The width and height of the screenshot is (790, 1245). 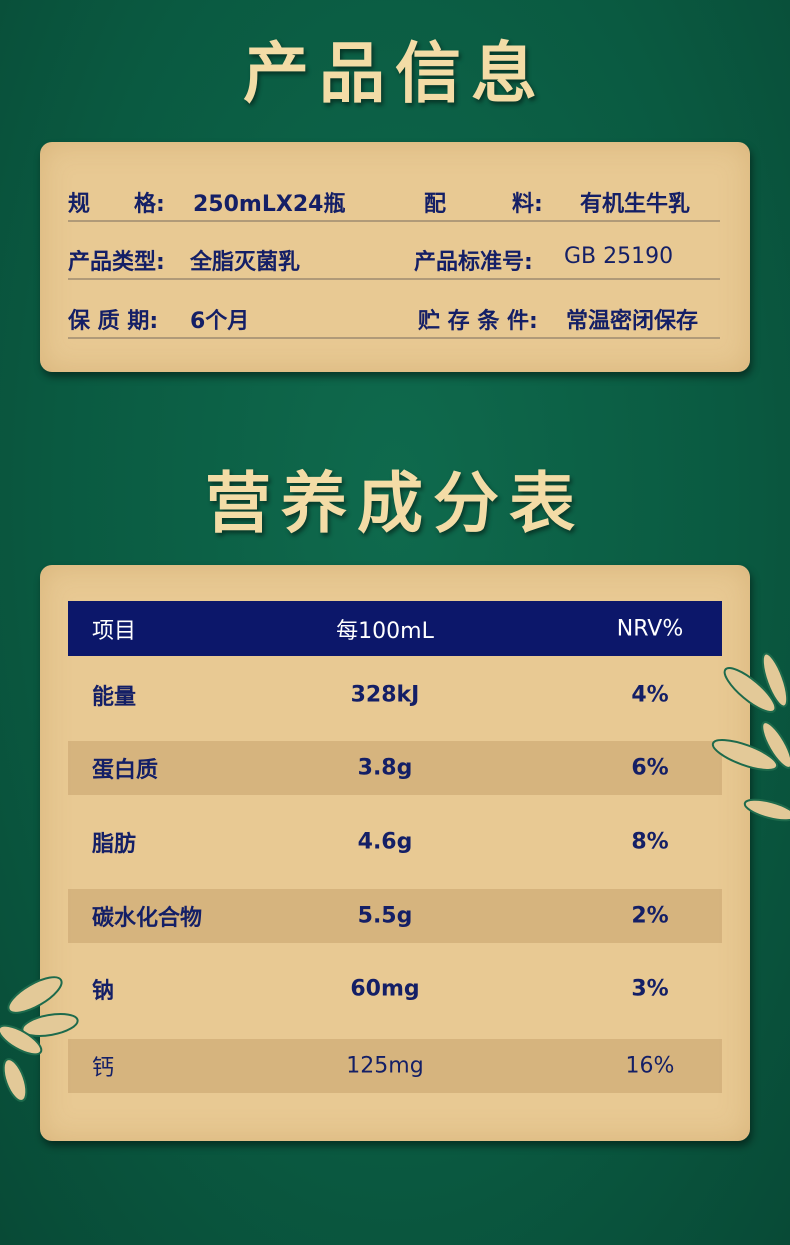 What do you see at coordinates (394, 201) in the screenshot?
I see `info-row: 规 格: 250mLX24瓶 配 料: 有机生牛乳` at bounding box center [394, 201].